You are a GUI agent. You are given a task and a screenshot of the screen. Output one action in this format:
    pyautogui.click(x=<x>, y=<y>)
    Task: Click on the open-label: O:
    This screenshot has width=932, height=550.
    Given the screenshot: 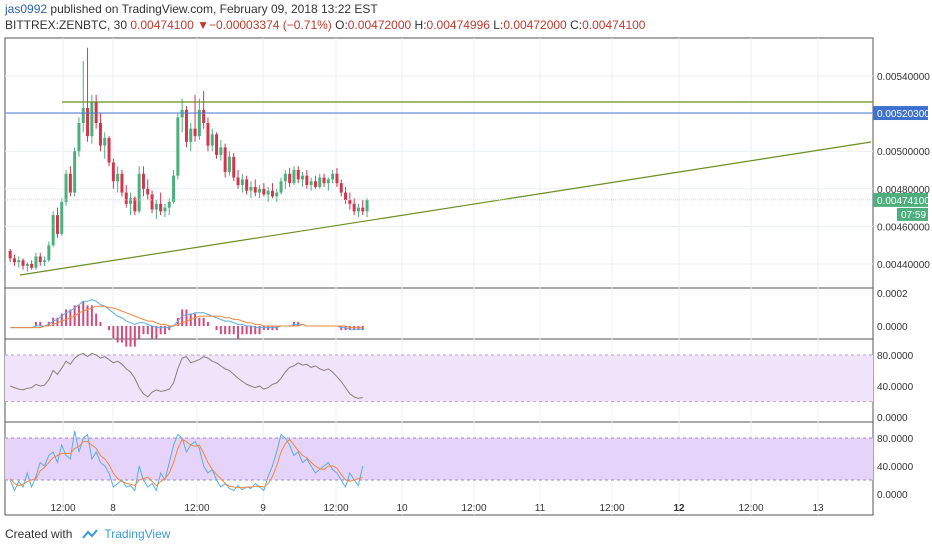 What is the action you would take?
    pyautogui.click(x=341, y=25)
    